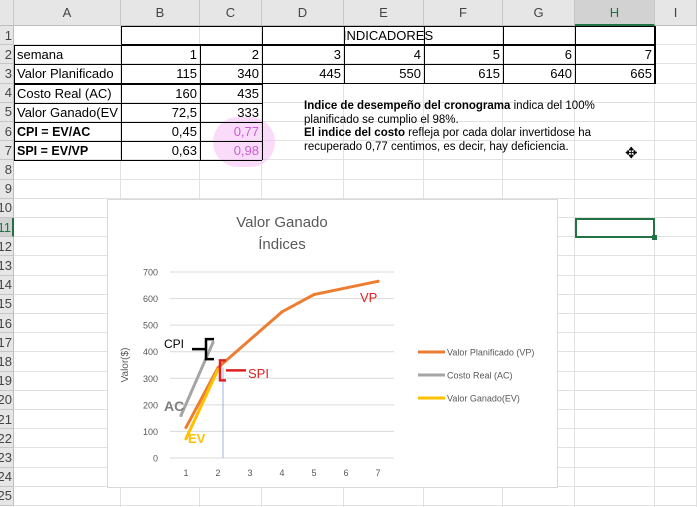 The width and height of the screenshot is (697, 507). Describe the element at coordinates (193, 55) in the screenshot. I see `semana-1: 1` at that location.